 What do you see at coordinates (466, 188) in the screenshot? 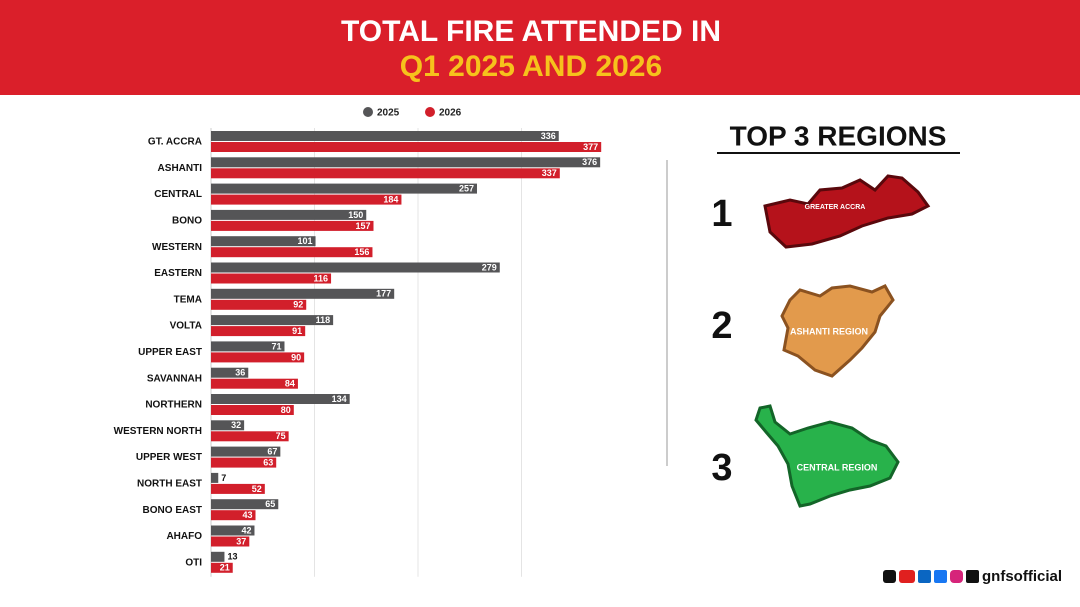
I see `value-label: 257` at bounding box center [466, 188].